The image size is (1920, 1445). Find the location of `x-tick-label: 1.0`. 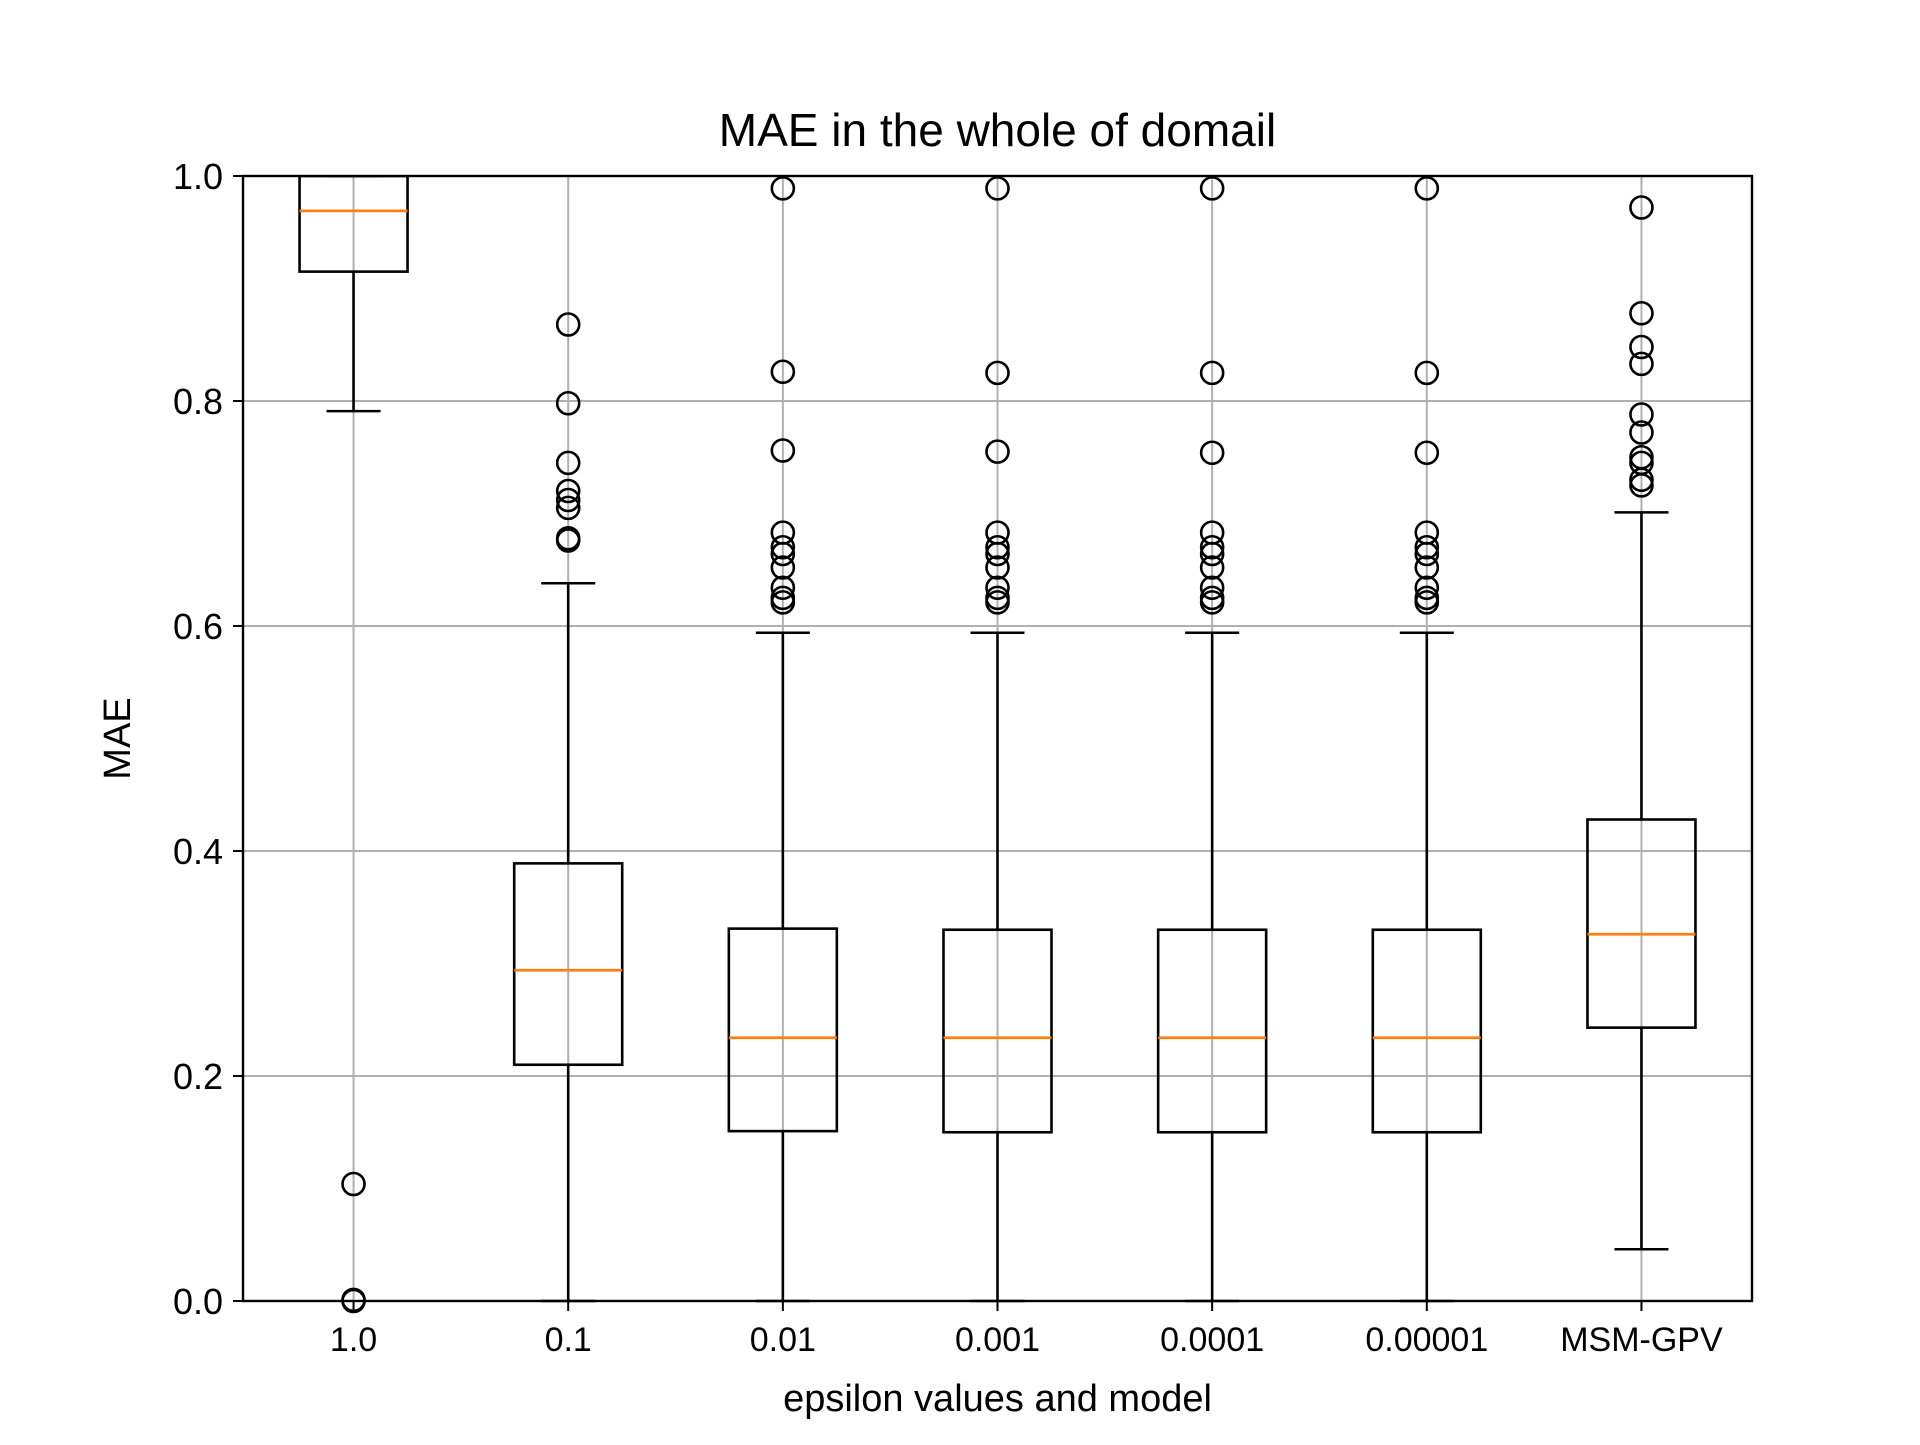

x-tick-label: 1.0 is located at coordinates (353, 1340).